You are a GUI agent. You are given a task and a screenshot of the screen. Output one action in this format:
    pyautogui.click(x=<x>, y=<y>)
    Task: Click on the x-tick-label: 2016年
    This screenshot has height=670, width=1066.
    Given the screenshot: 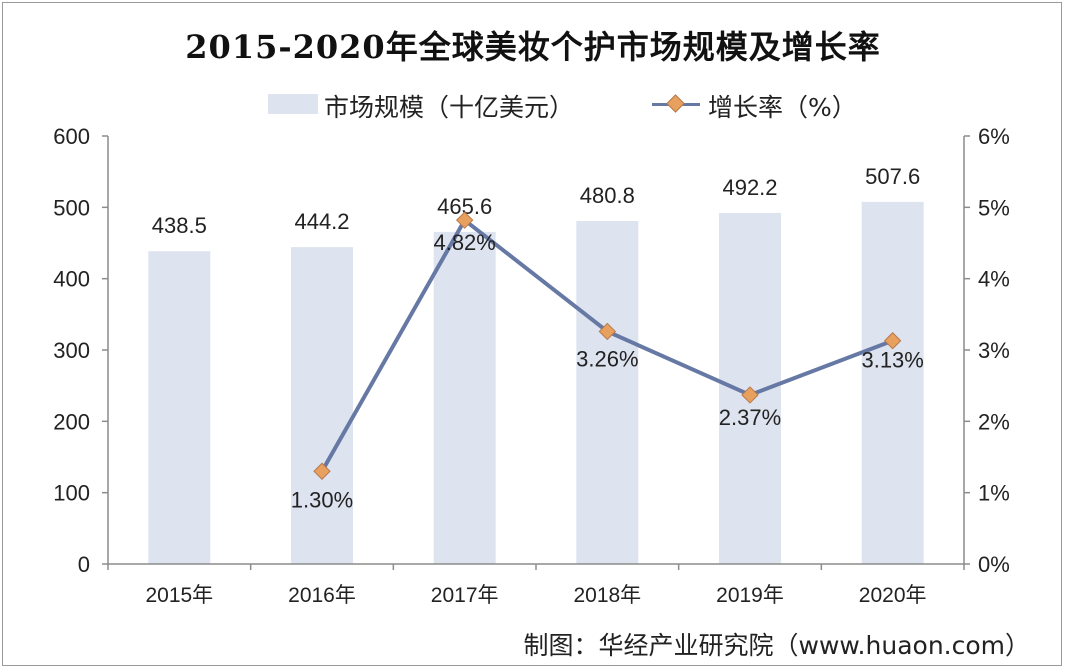 What is the action you would take?
    pyautogui.click(x=322, y=595)
    